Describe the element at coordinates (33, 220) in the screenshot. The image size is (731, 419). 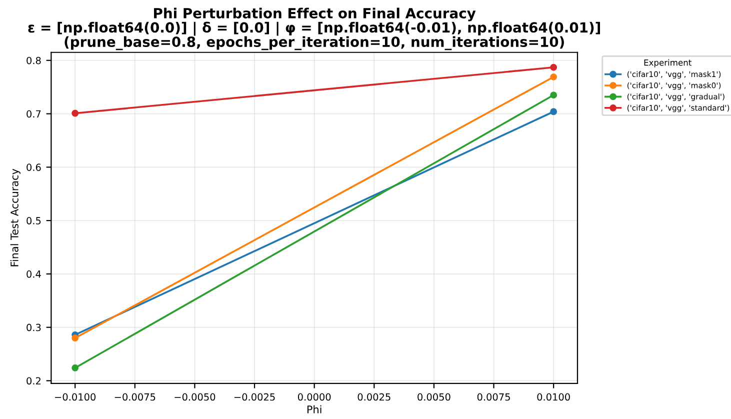
I see `y-tick-label: 0.5` at that location.